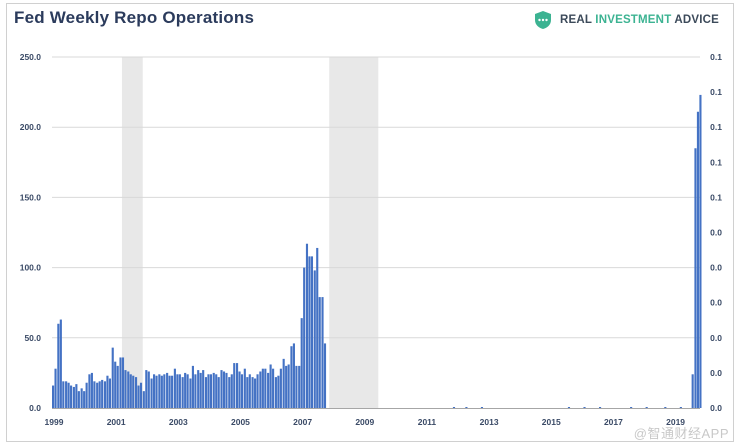 The width and height of the screenshot is (741, 446). I want to click on watermark-text: @智通财经APP, so click(681, 433).